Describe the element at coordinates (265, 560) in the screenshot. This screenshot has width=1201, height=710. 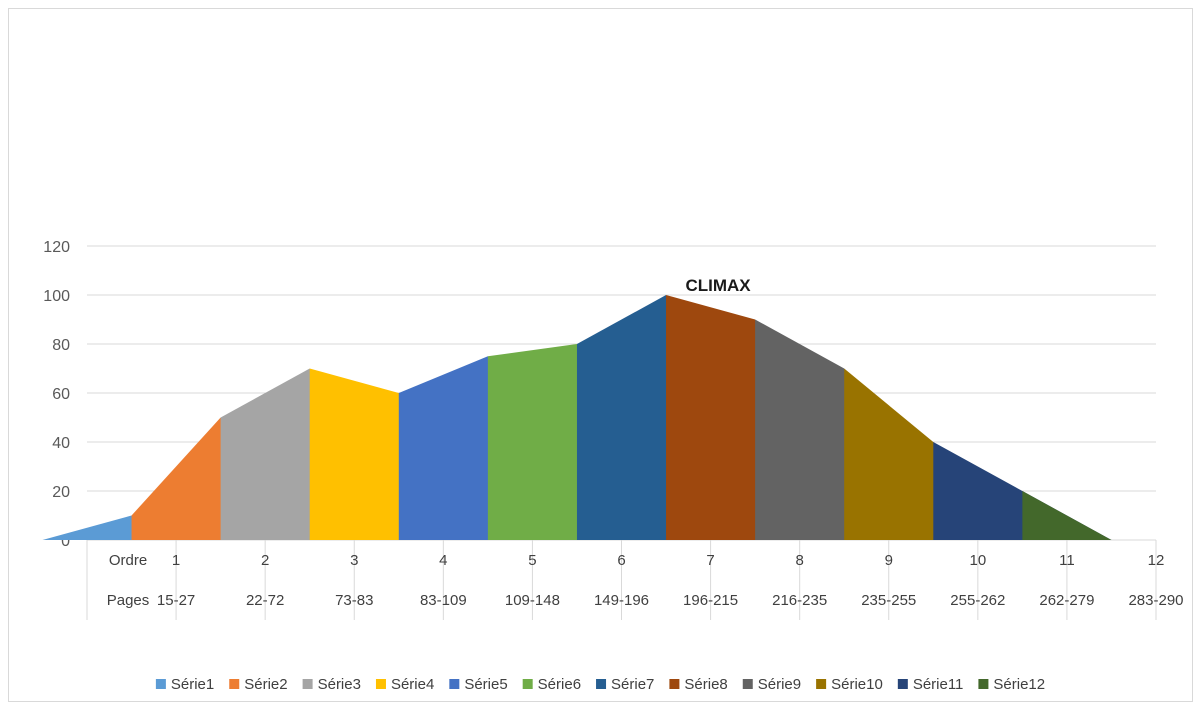
I see `table-cell: 2` at that location.